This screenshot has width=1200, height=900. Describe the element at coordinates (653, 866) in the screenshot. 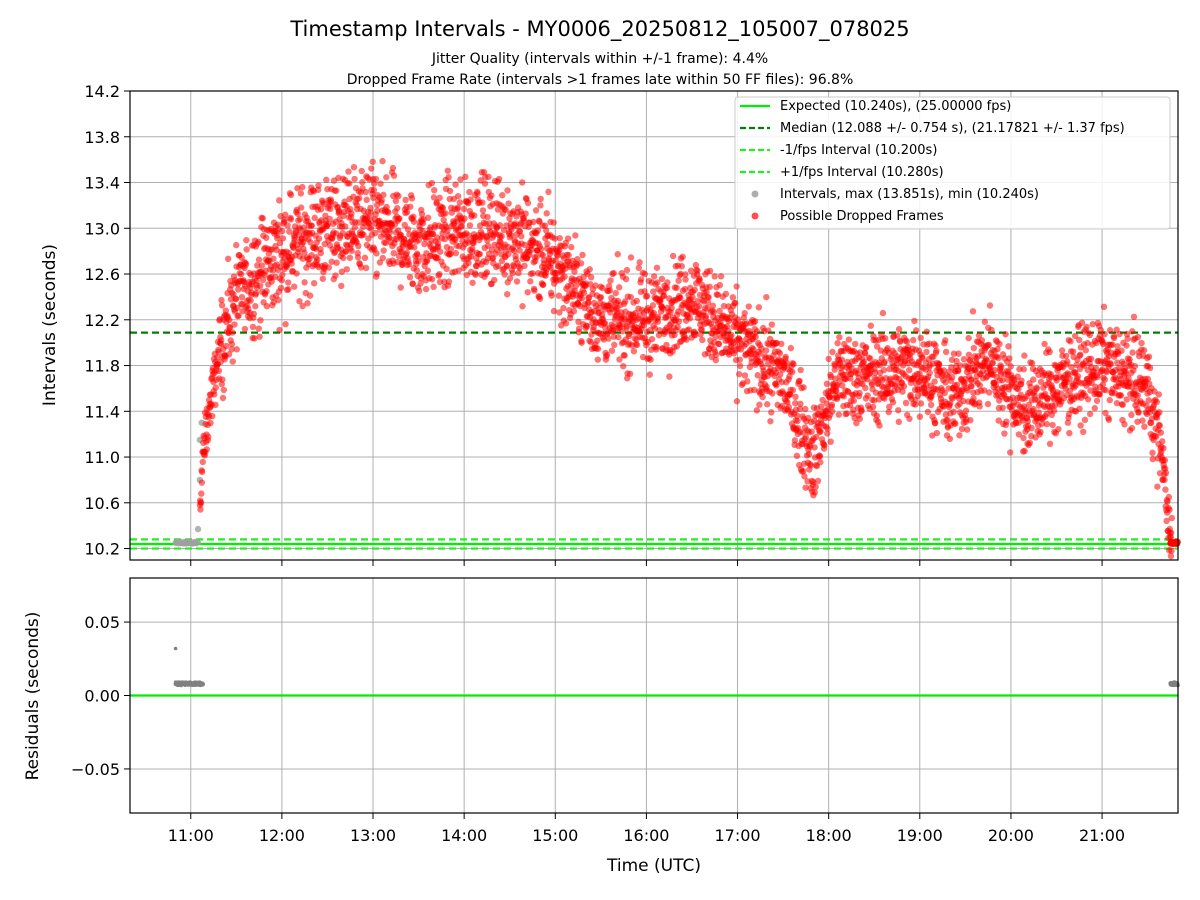

I see `x-axis-label: Time (UTC)` at that location.